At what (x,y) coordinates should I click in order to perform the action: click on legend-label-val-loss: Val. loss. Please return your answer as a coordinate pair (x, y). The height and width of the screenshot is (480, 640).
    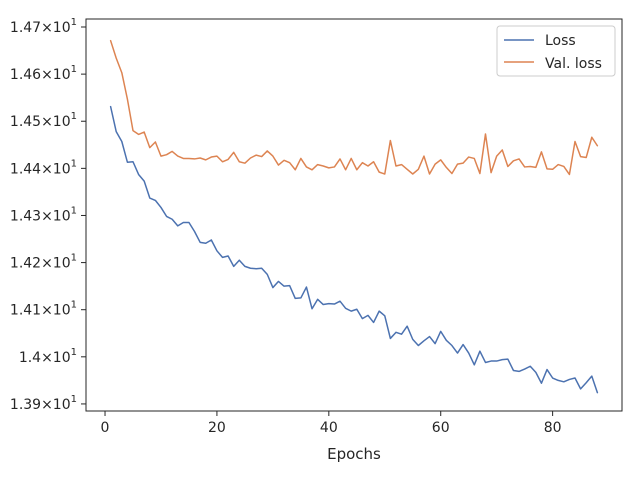
    Looking at the image, I should click on (573, 64).